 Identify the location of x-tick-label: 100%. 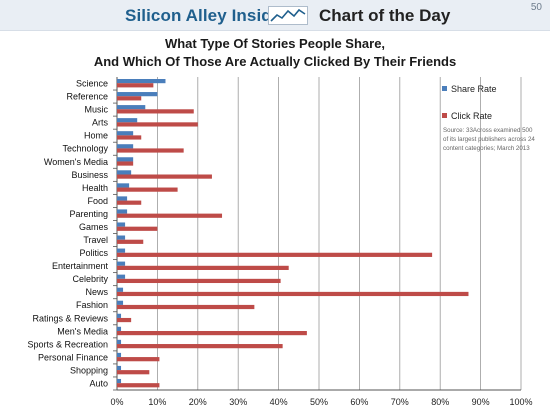
(520, 402).